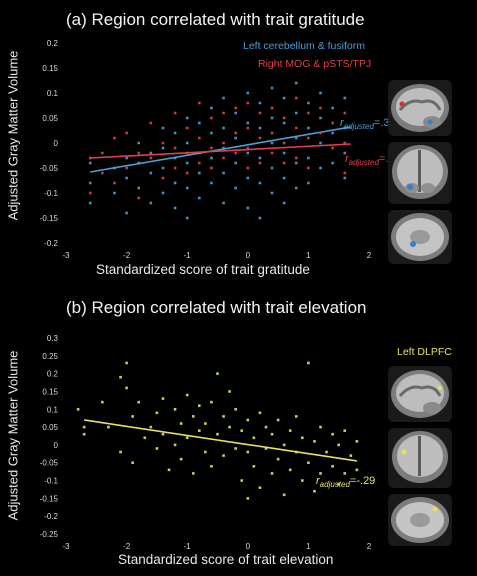 Image resolution: width=477 pixels, height=576 pixels. What do you see at coordinates (49, 168) in the screenshot?
I see `y-tick-label: -0.05` at bounding box center [49, 168].